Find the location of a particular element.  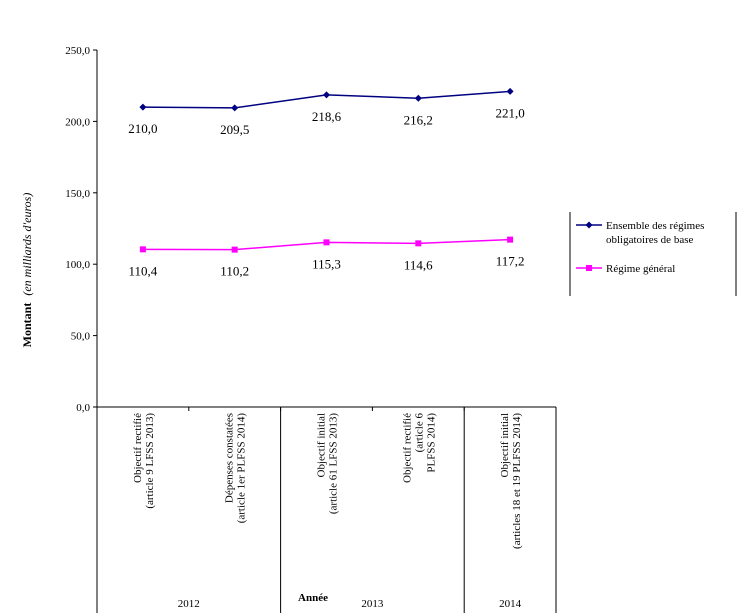

x-category-label: PLFSS 2014) is located at coordinates (431, 443).